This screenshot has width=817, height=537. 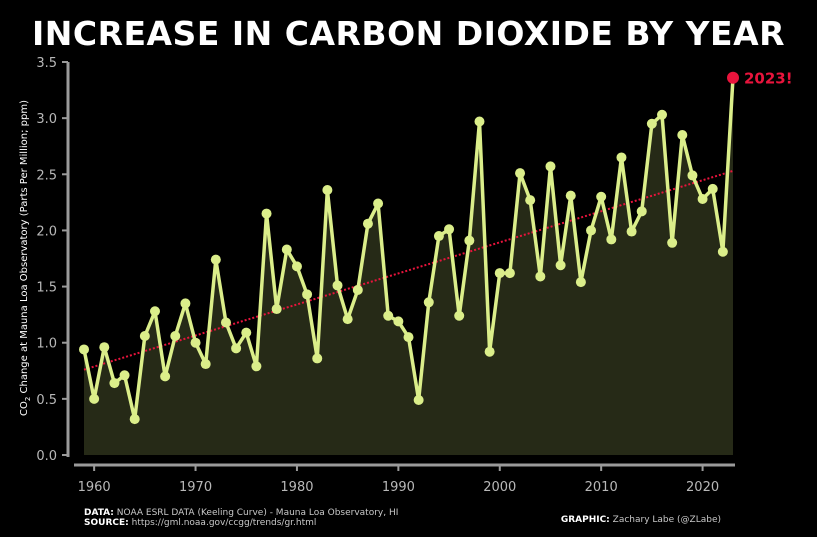 I want to click on x-tick-label: 2010, so click(x=601, y=487).